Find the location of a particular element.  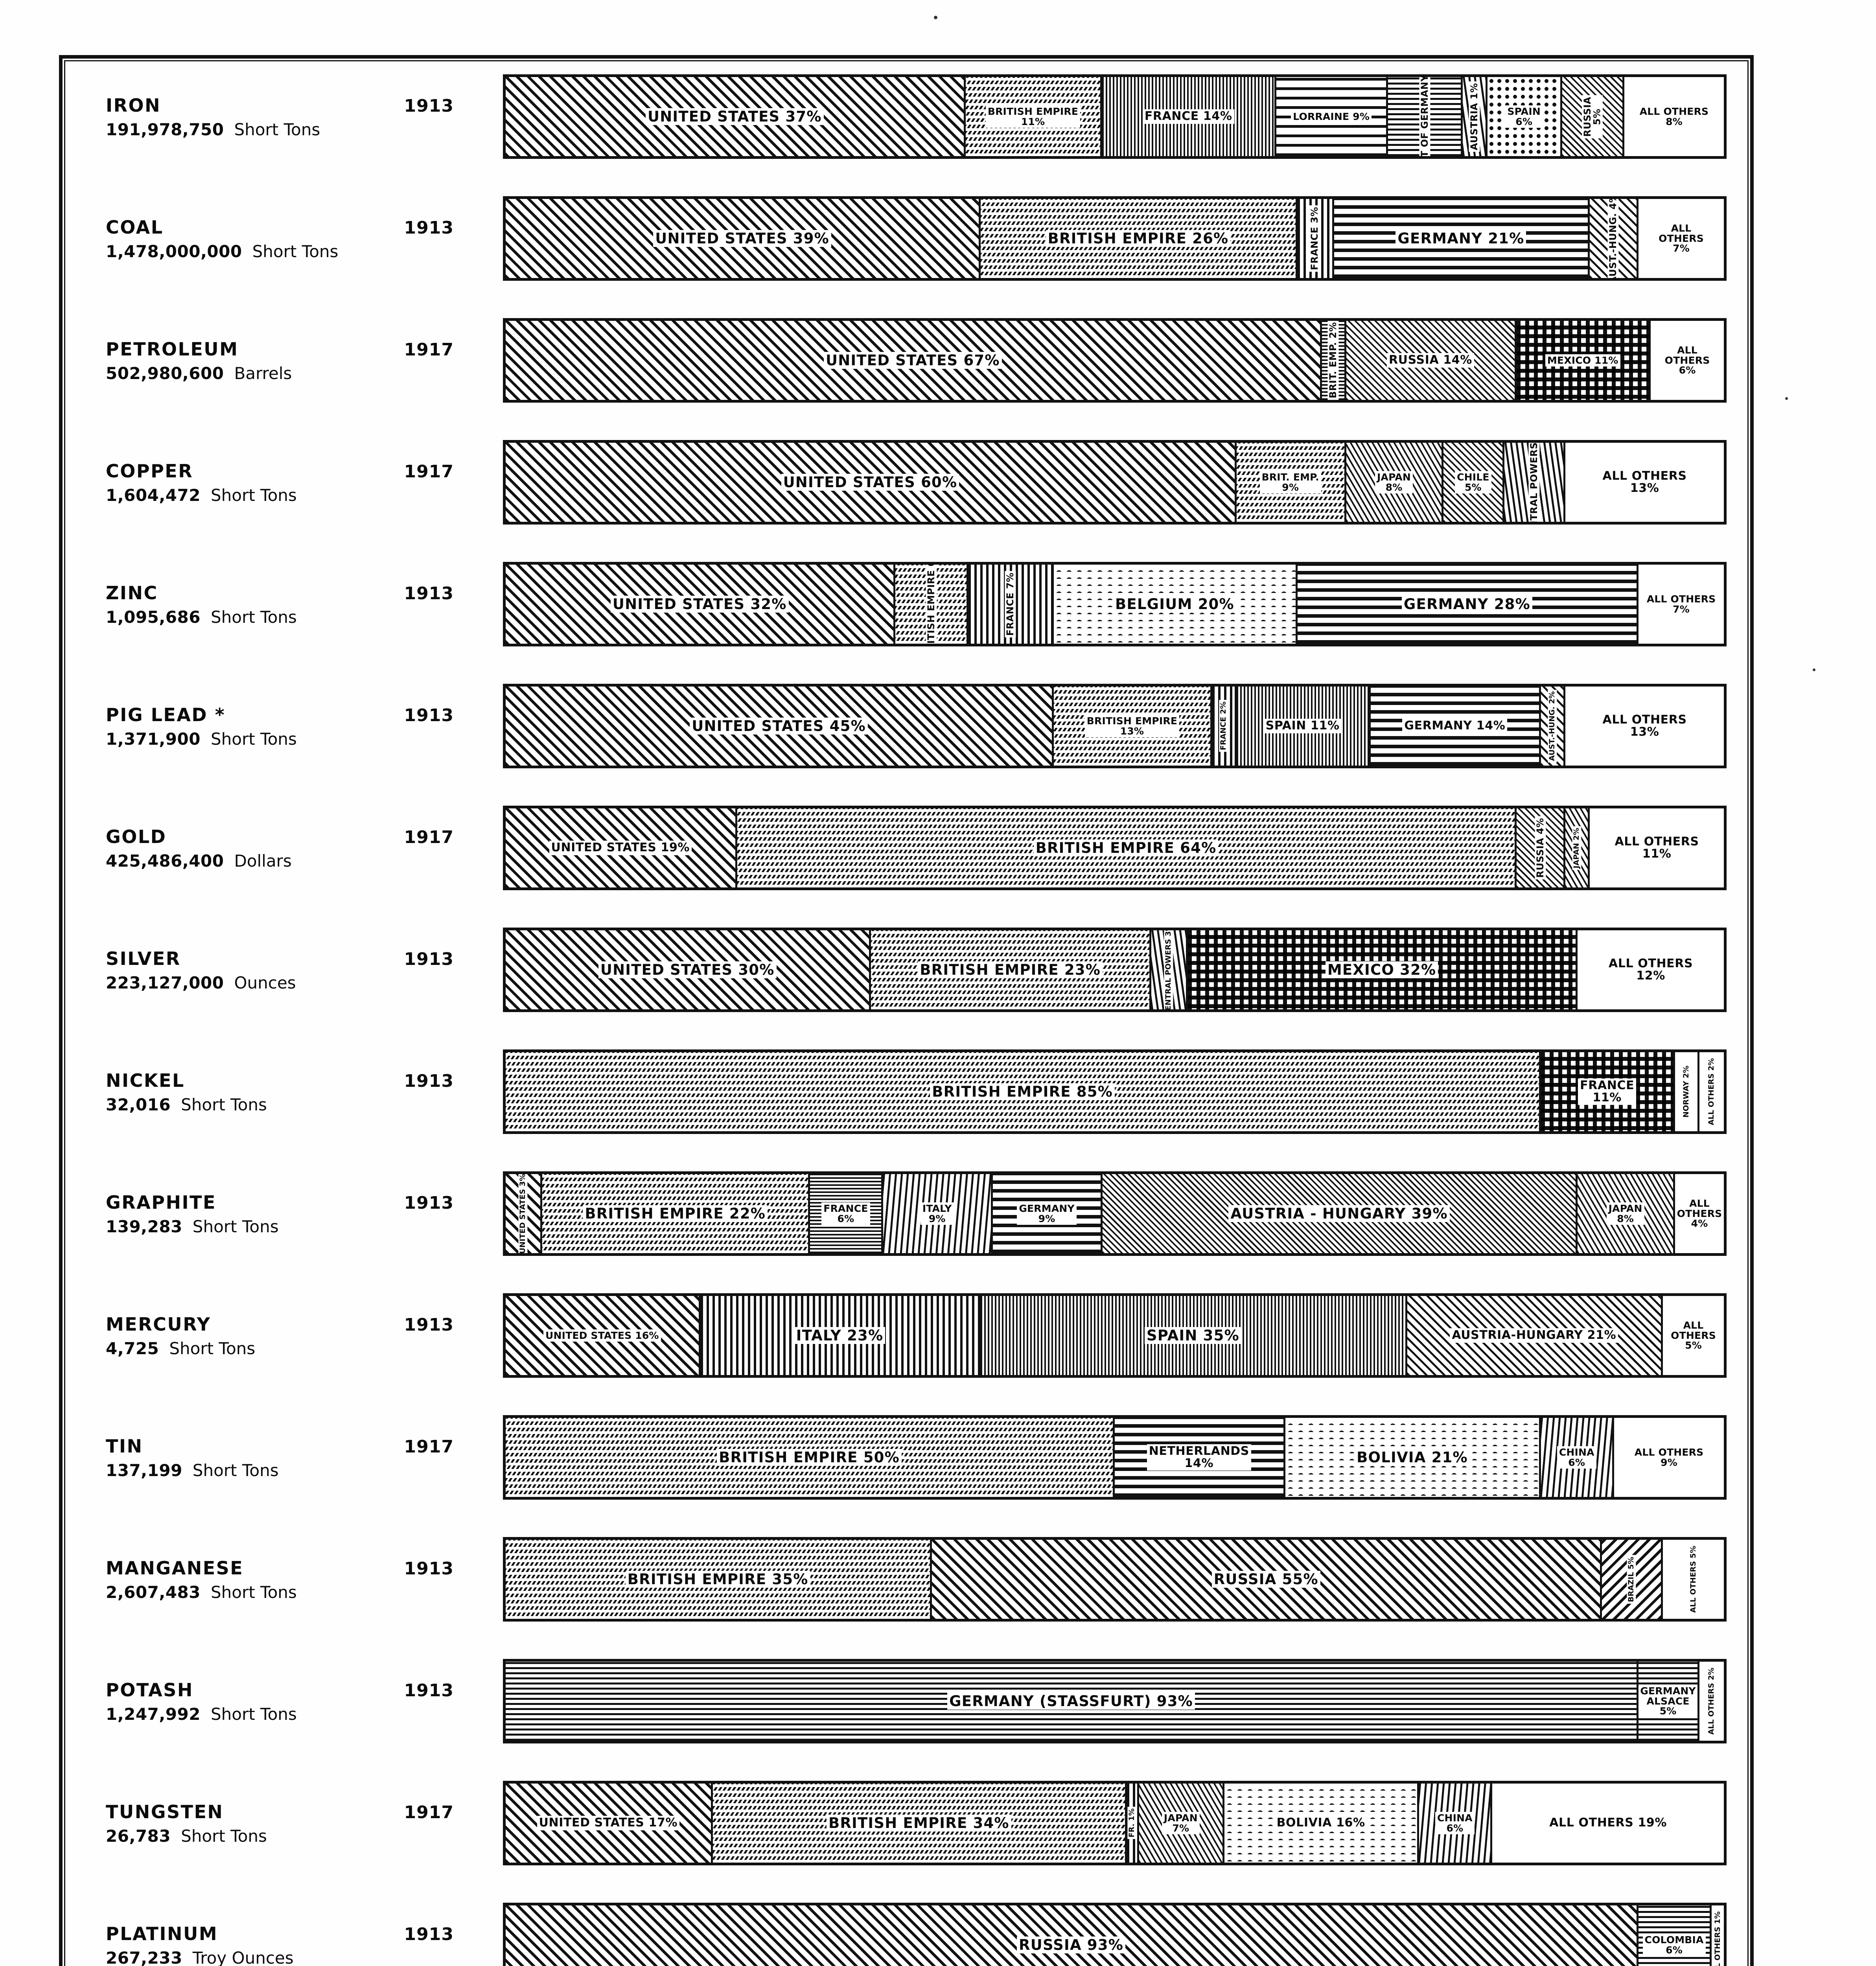

segment-label: AUSTRIA - HUNGARY 39% is located at coordinates (1339, 1214).